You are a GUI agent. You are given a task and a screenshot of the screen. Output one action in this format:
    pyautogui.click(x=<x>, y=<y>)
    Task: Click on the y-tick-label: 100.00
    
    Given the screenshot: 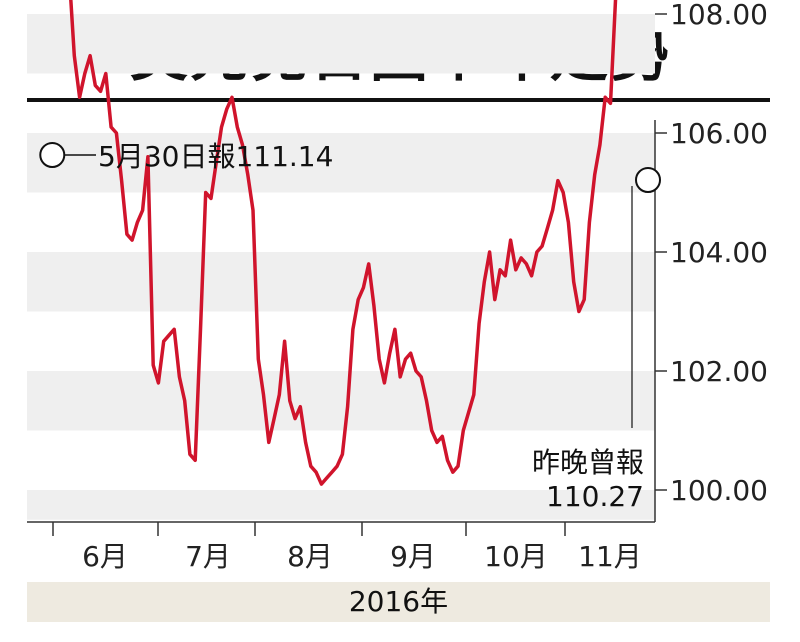 What is the action you would take?
    pyautogui.click(x=719, y=490)
    